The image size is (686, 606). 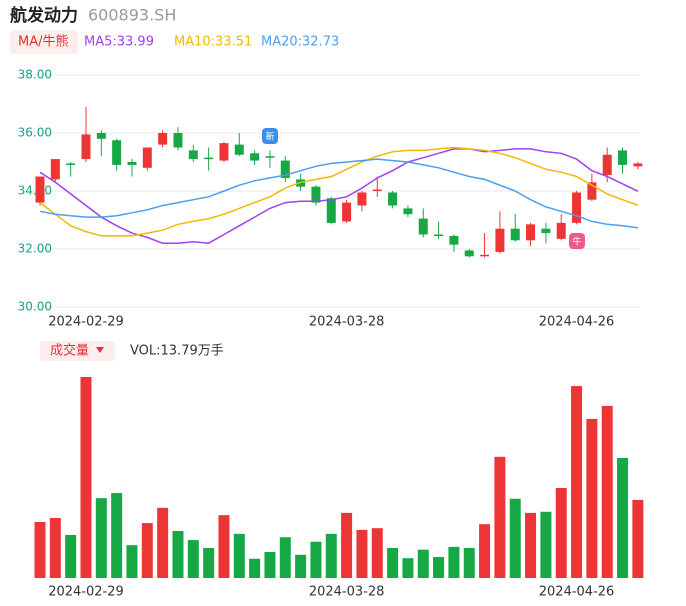 What do you see at coordinates (132, 15) in the screenshot?
I see `stock-code: 600893.SH` at bounding box center [132, 15].